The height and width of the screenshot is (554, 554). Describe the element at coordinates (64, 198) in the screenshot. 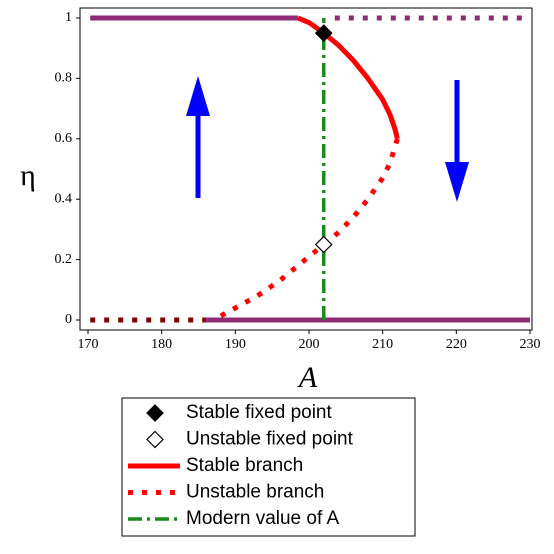

I see `y-tick-label: 0.4` at that location.